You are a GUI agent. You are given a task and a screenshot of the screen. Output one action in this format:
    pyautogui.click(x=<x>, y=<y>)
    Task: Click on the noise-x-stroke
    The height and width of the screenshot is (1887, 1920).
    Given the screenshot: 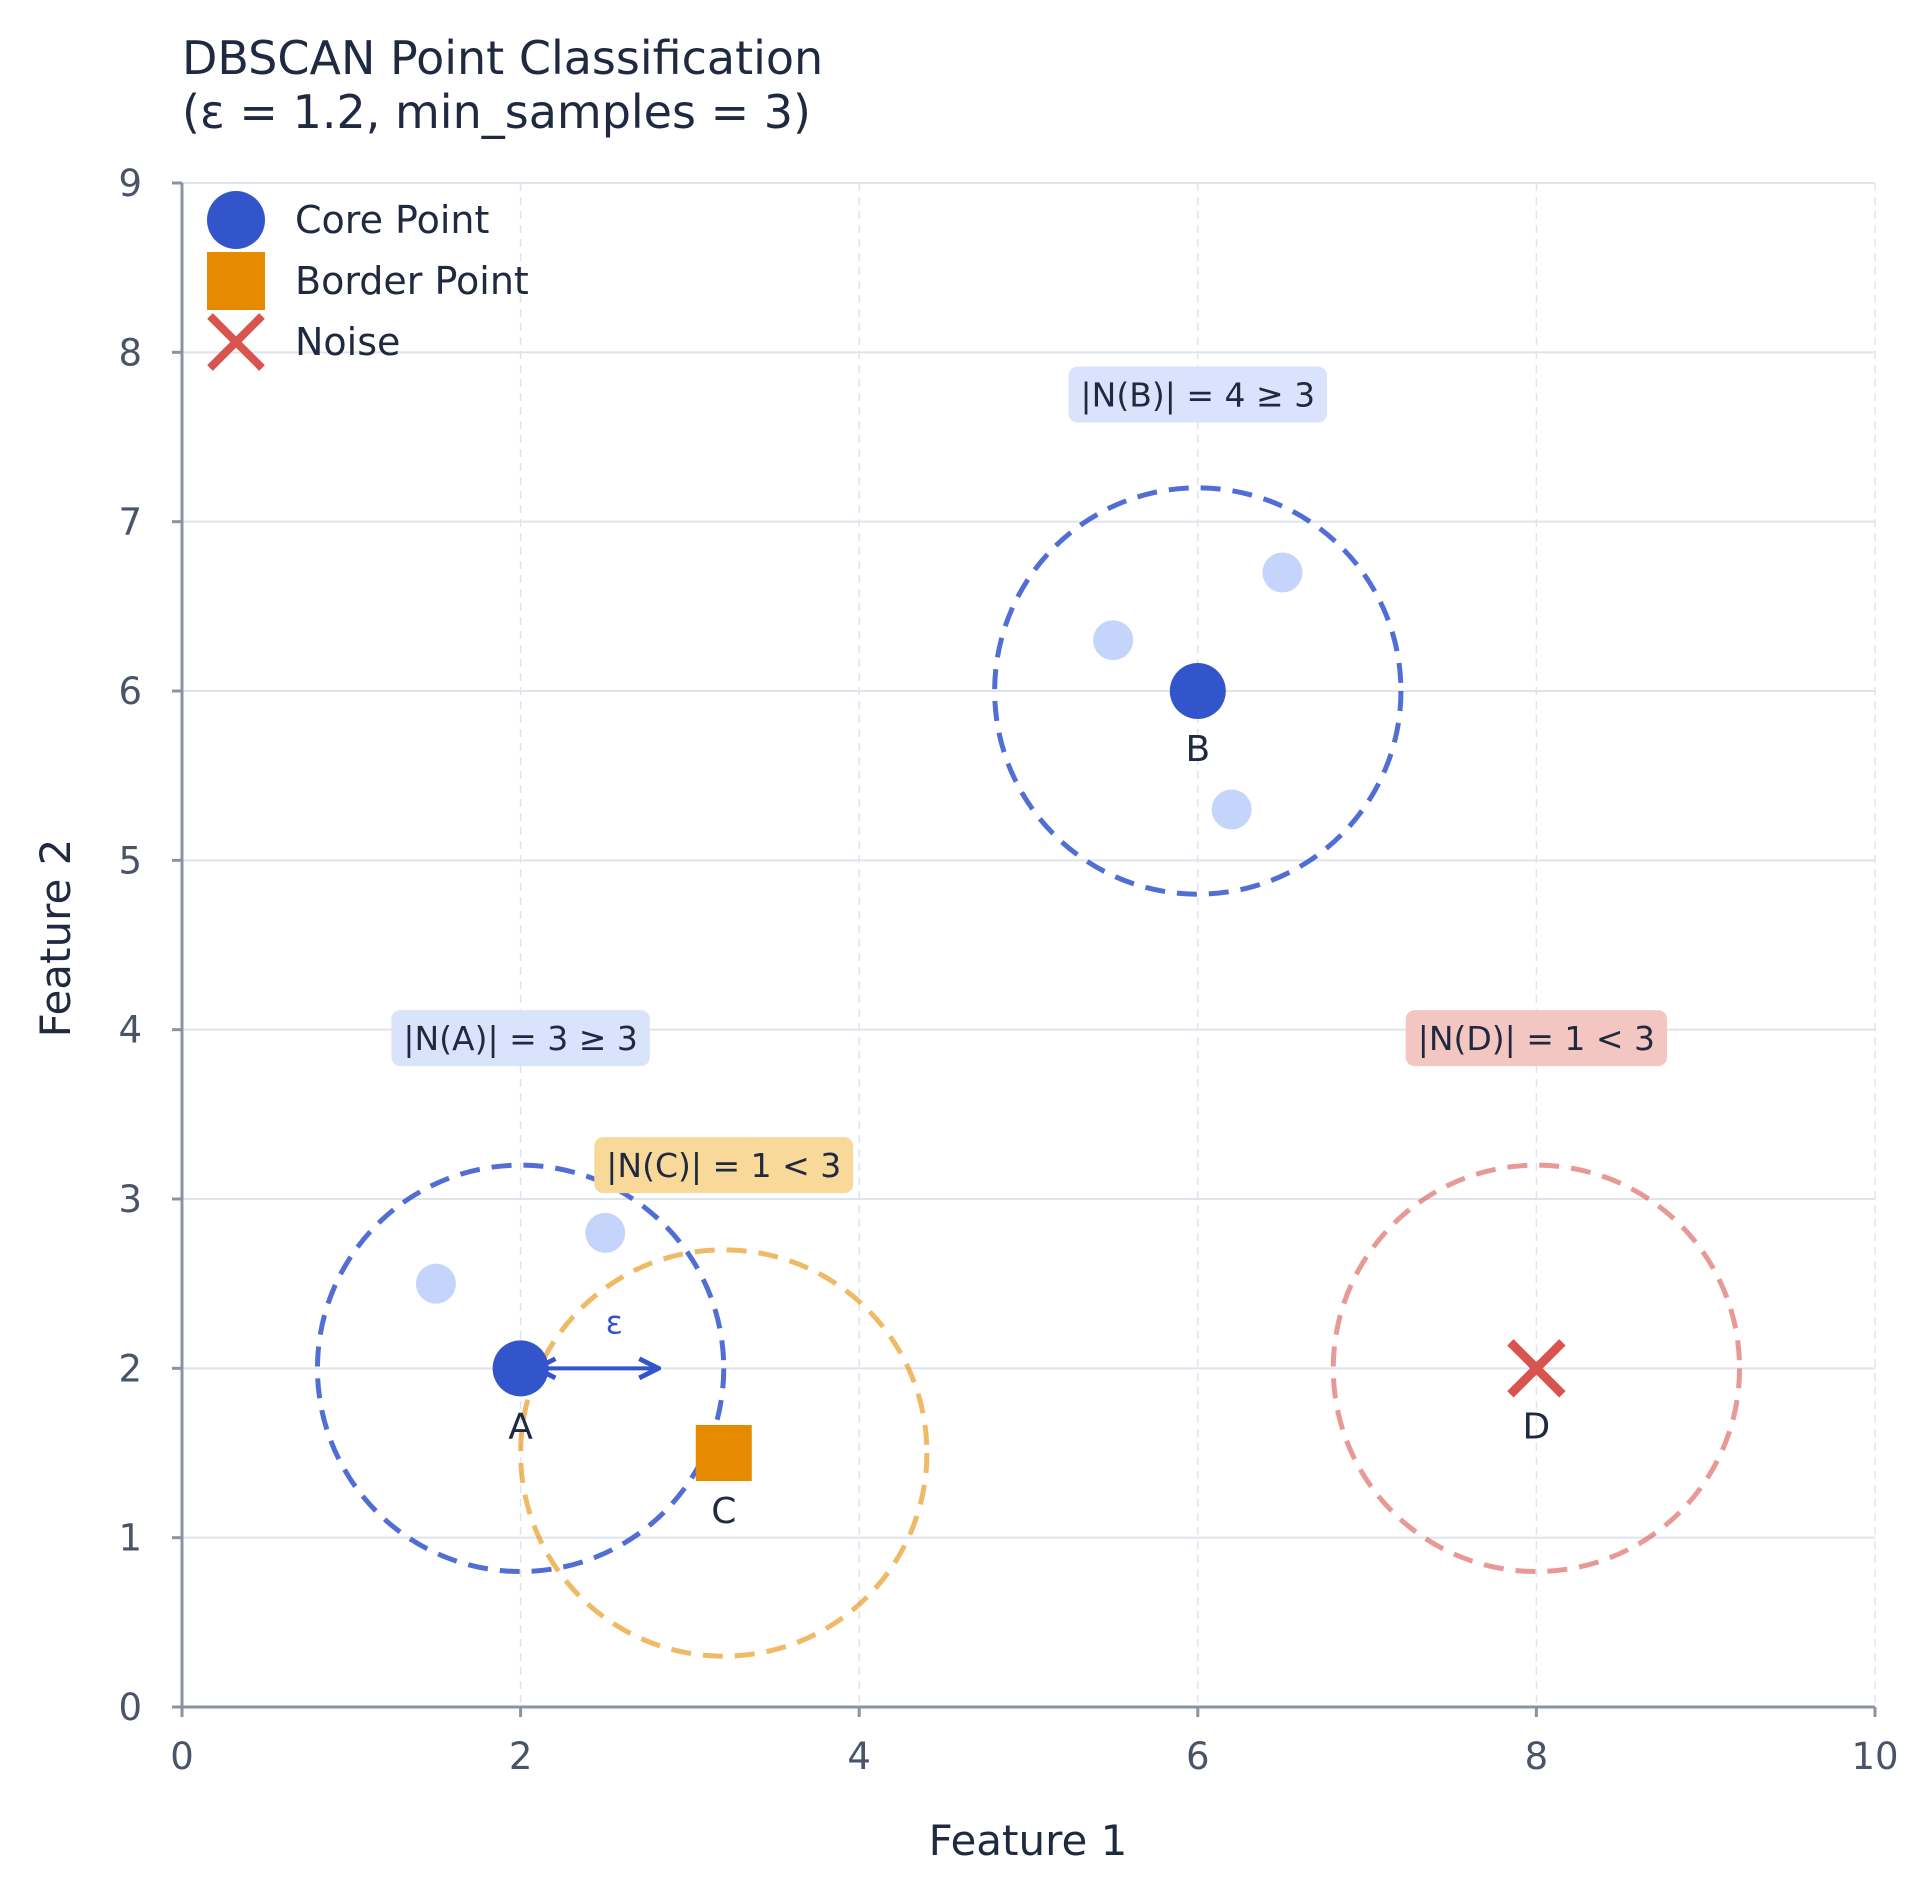 What is the action you would take?
    pyautogui.click(x=1536, y=1368)
    